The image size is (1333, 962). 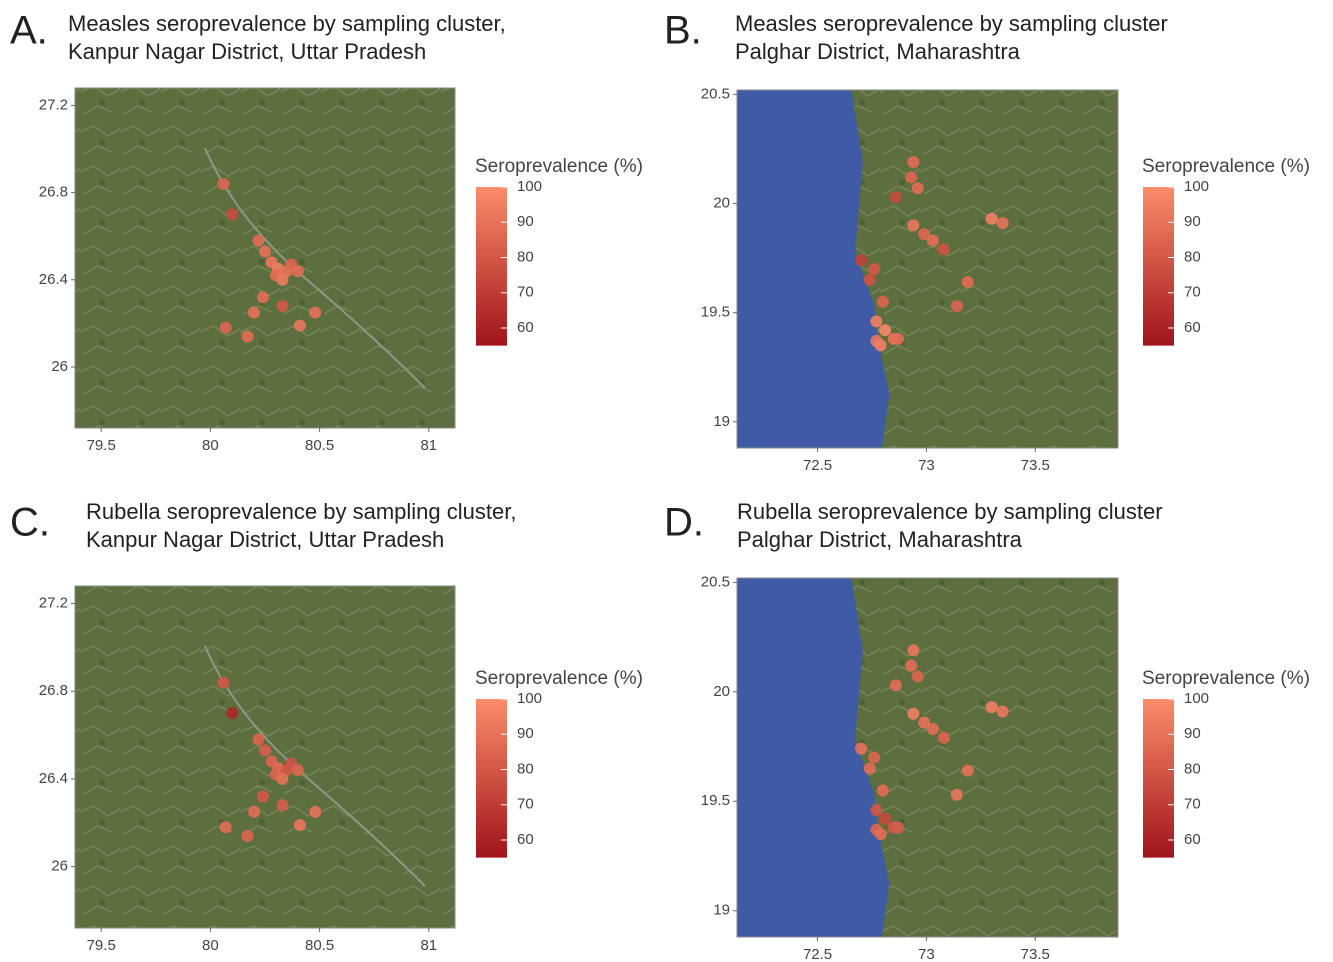 What do you see at coordinates (817, 465) in the screenshot?
I see `x-tick-label: 72.5` at bounding box center [817, 465].